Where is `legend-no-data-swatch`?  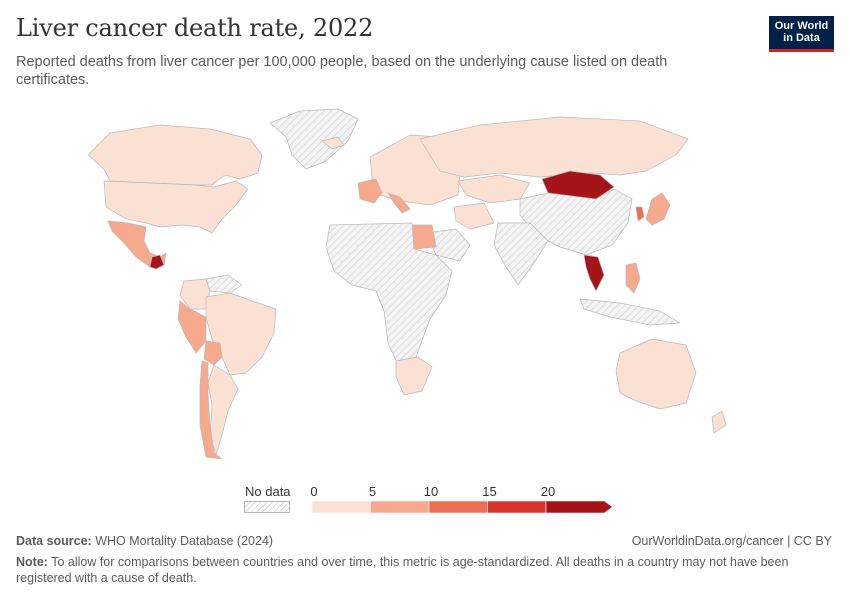
legend-no-data-swatch is located at coordinates (267, 507).